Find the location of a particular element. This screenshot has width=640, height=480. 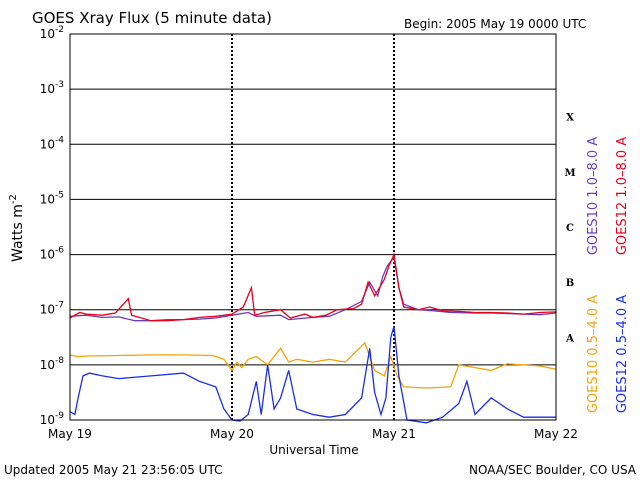

chart-title: GOES Xray Flux (5 minute data) is located at coordinates (152, 18).